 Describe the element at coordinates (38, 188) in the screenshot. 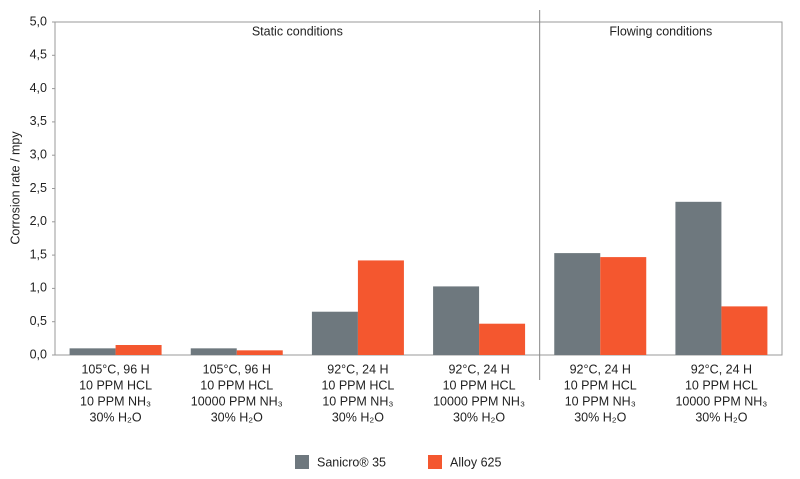

I see `y-tick-label: 2,5` at that location.